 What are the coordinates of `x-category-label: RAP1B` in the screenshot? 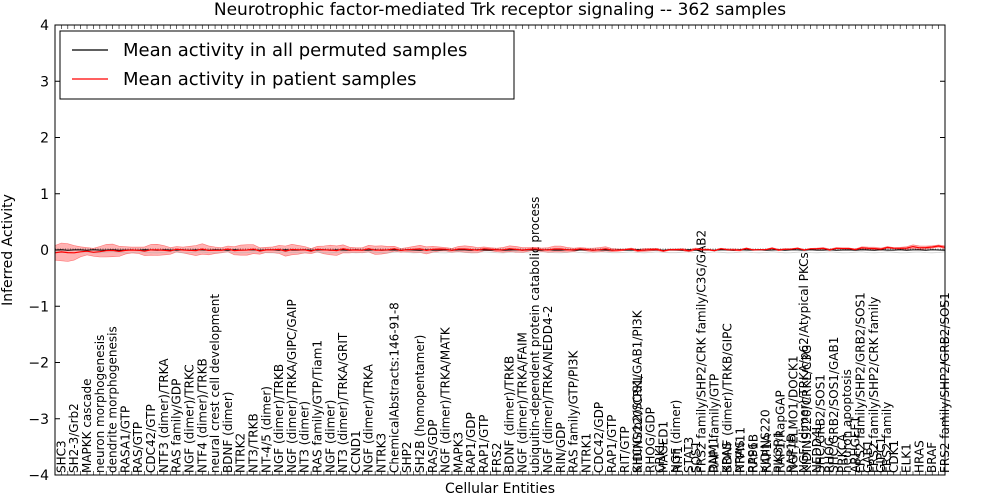 It's located at (791, 453).